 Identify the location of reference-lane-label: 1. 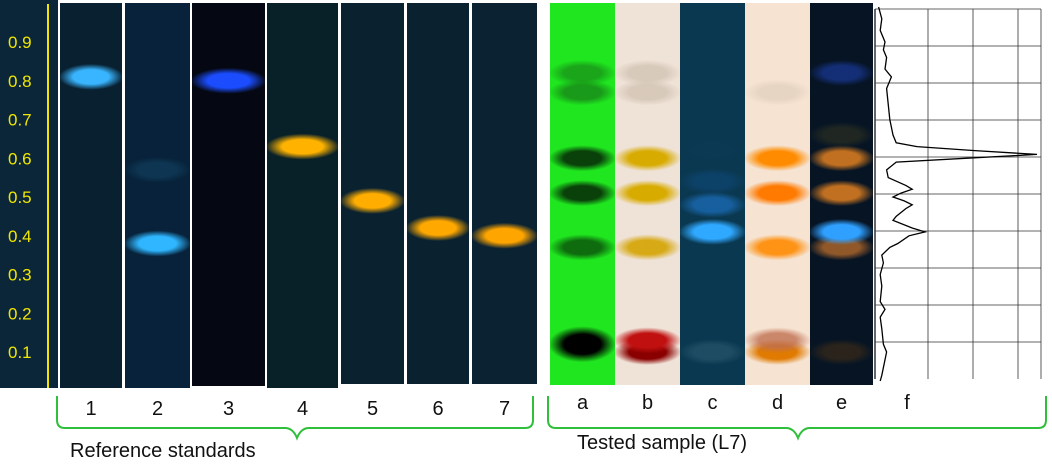
(91, 409).